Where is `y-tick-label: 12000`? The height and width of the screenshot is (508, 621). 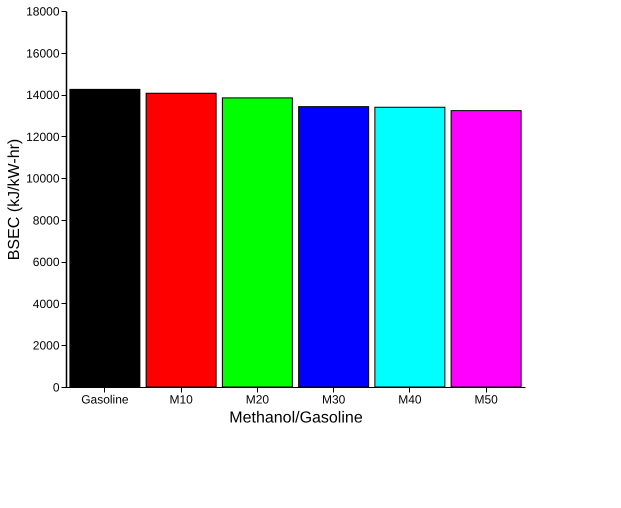 y-tick-label: 12000 is located at coordinates (43, 137).